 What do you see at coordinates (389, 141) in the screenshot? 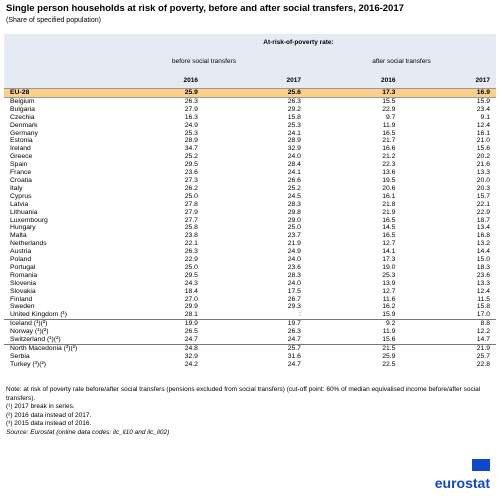
I see `cell-value: 21.7` at bounding box center [389, 141].